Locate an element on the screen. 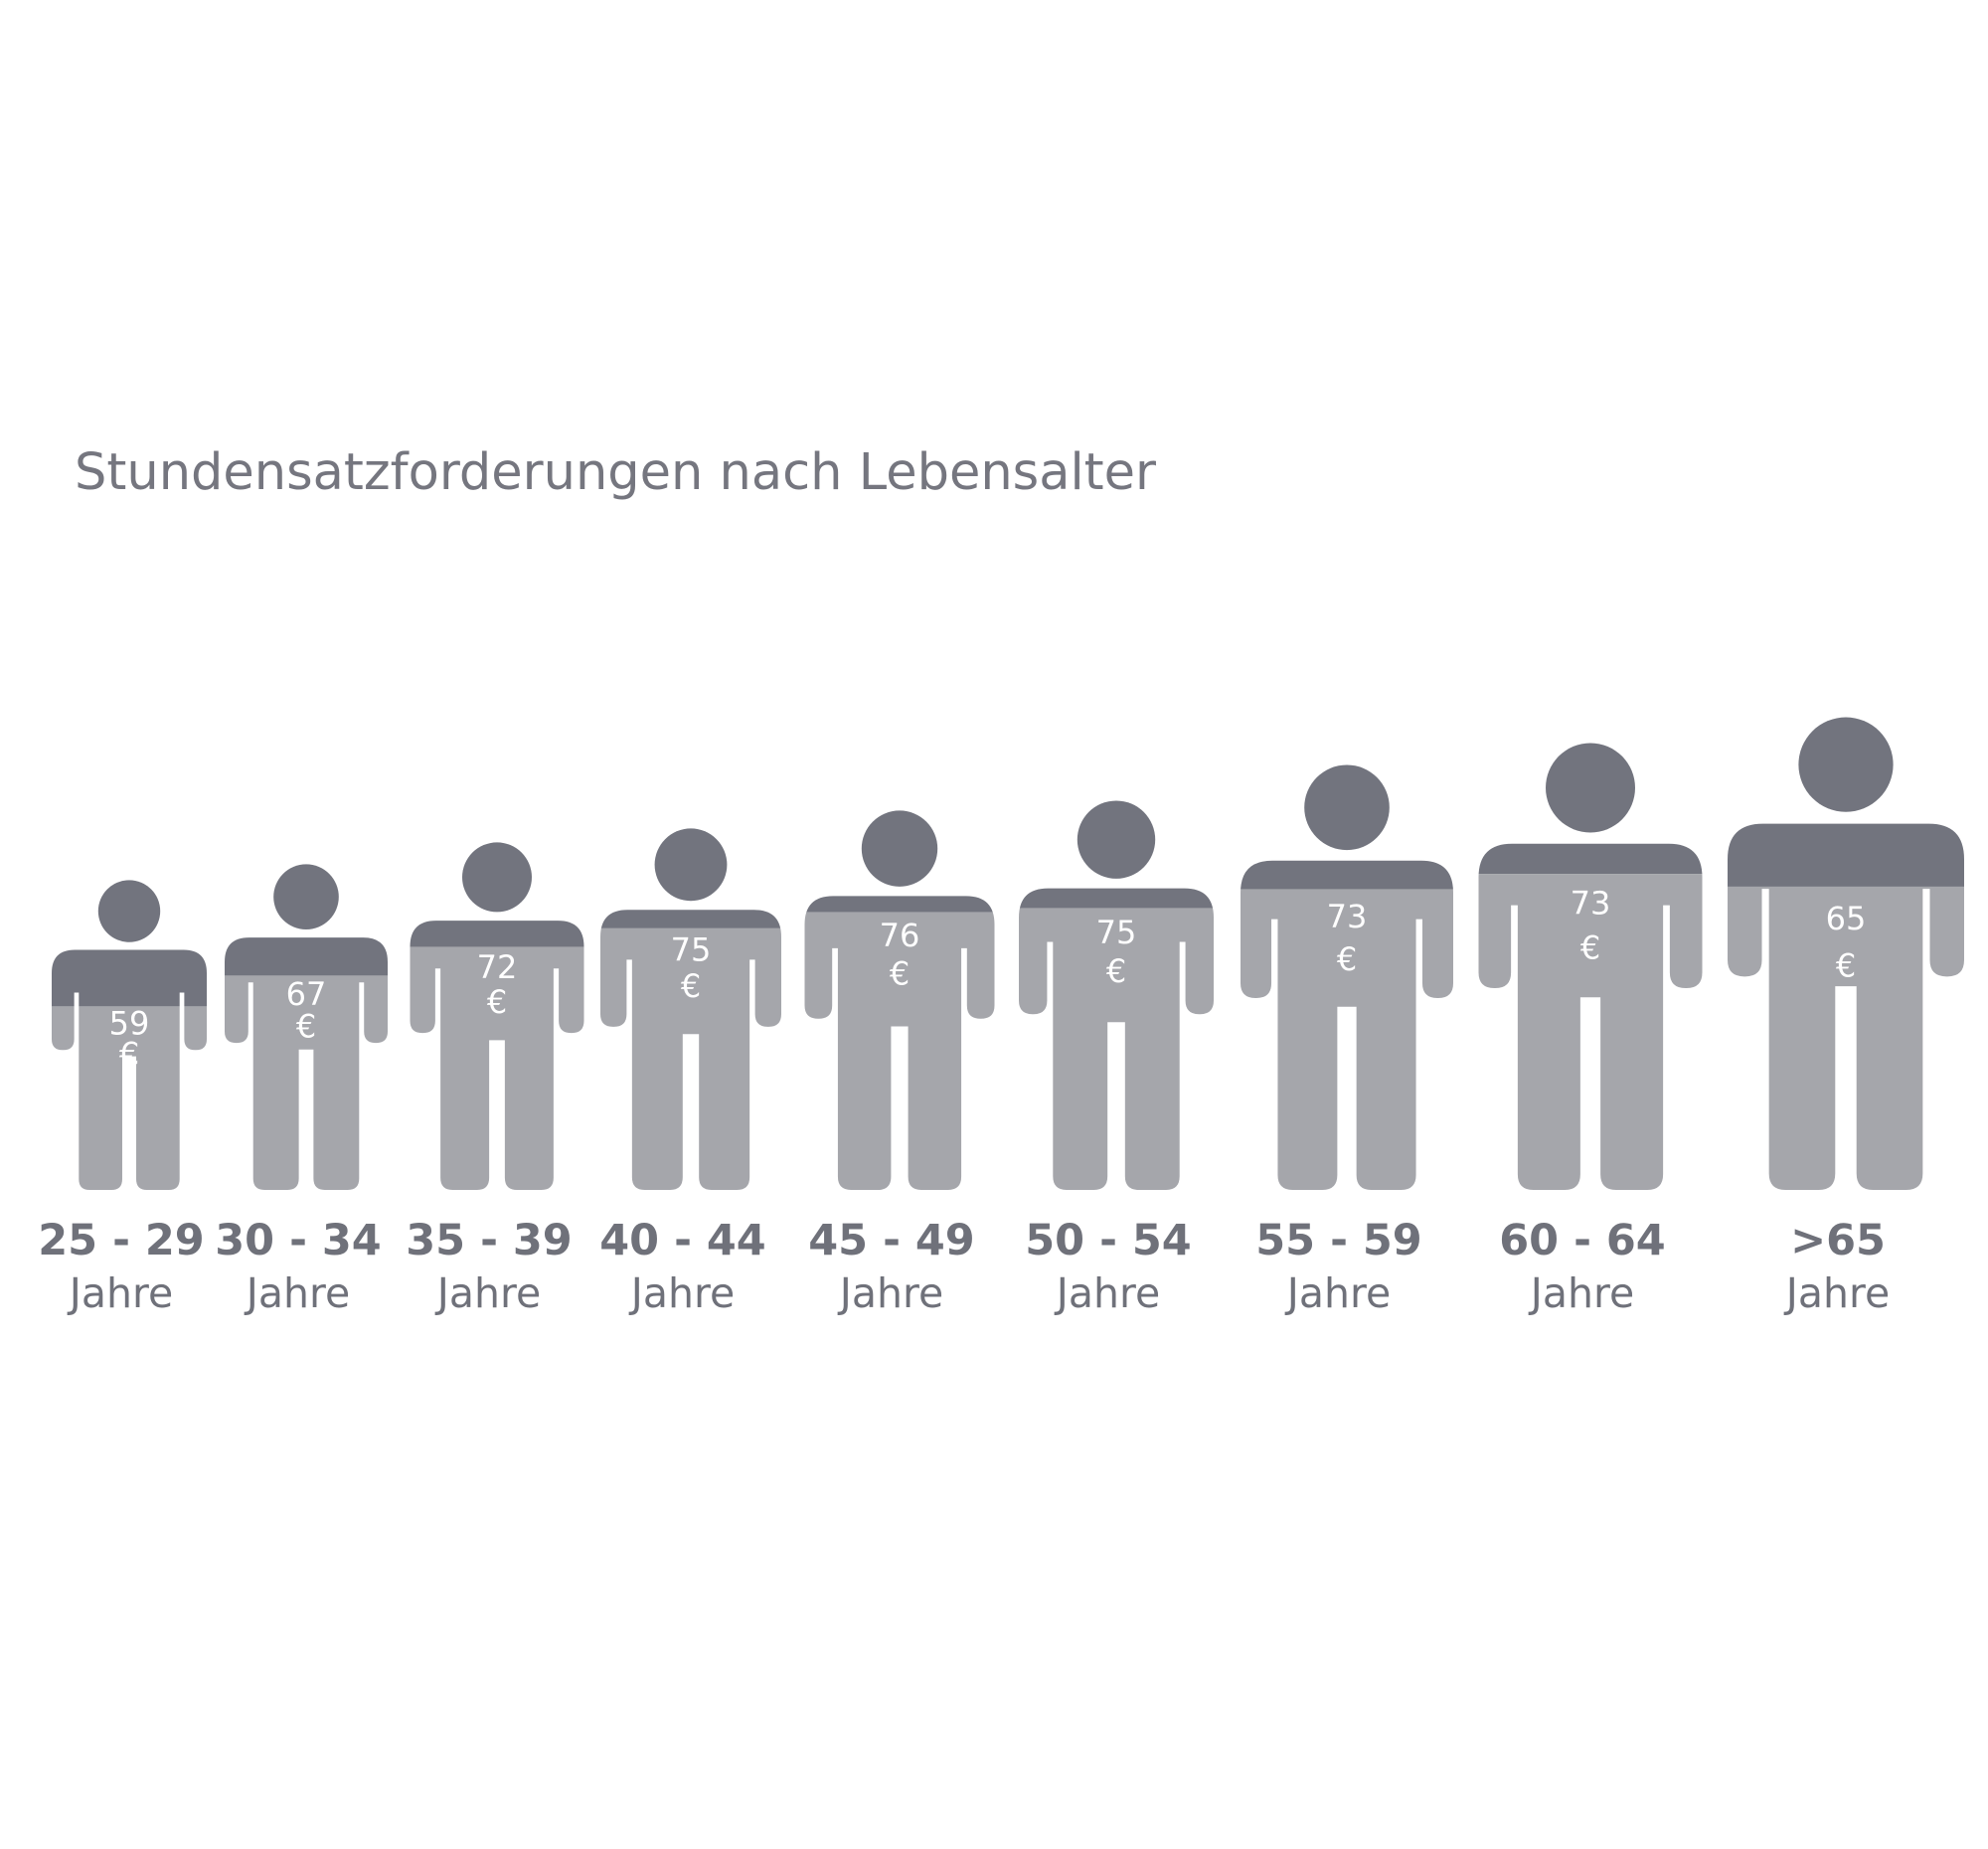 This screenshot has width=1988, height=1849. category-label: 60 - 64 is located at coordinates (1582, 1240).